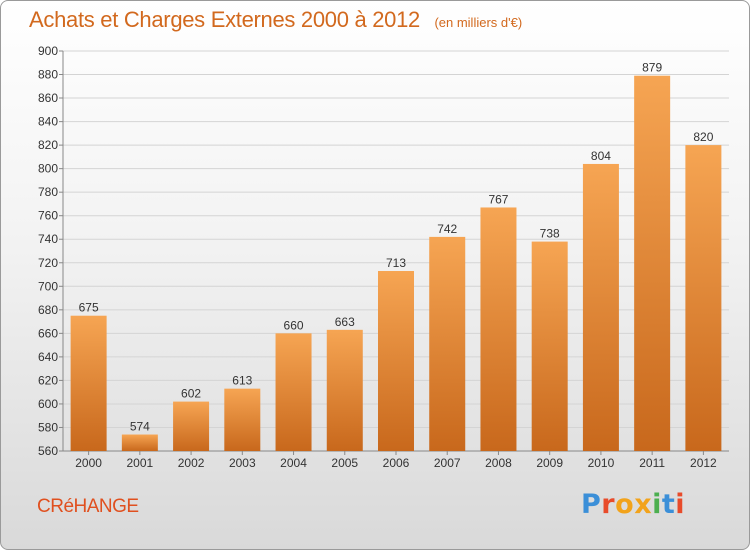 This screenshot has width=750, height=550. I want to click on y-tick-label: 860, so click(48, 98).